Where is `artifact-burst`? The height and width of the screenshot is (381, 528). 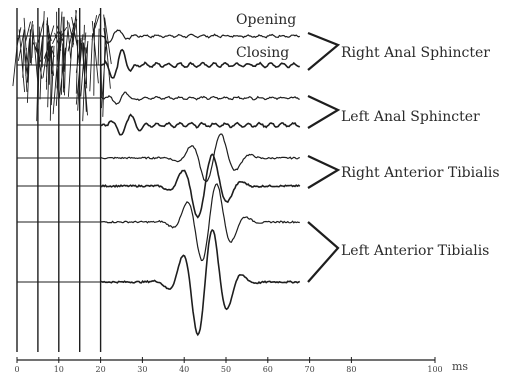 artifact-burst is located at coordinates (62, 65).